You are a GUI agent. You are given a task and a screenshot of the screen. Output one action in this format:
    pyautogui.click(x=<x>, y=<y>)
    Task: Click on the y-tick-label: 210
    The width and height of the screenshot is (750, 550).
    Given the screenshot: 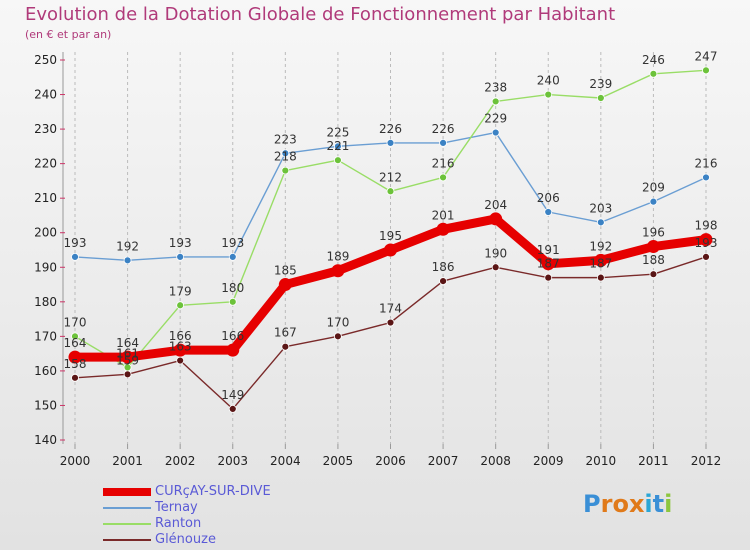 What is the action you would take?
    pyautogui.click(x=45, y=198)
    